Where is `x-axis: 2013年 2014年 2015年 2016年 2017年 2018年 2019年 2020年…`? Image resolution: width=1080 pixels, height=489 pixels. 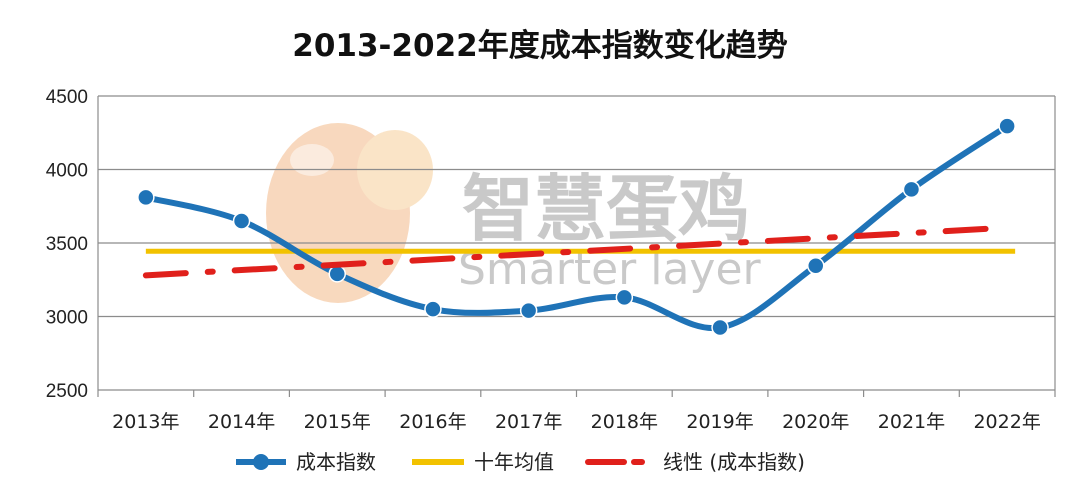
x-axis: 2013年 2014年 2015年 2016年 2017年 2018年 2019年 2020年… is located at coordinates (576, 411).